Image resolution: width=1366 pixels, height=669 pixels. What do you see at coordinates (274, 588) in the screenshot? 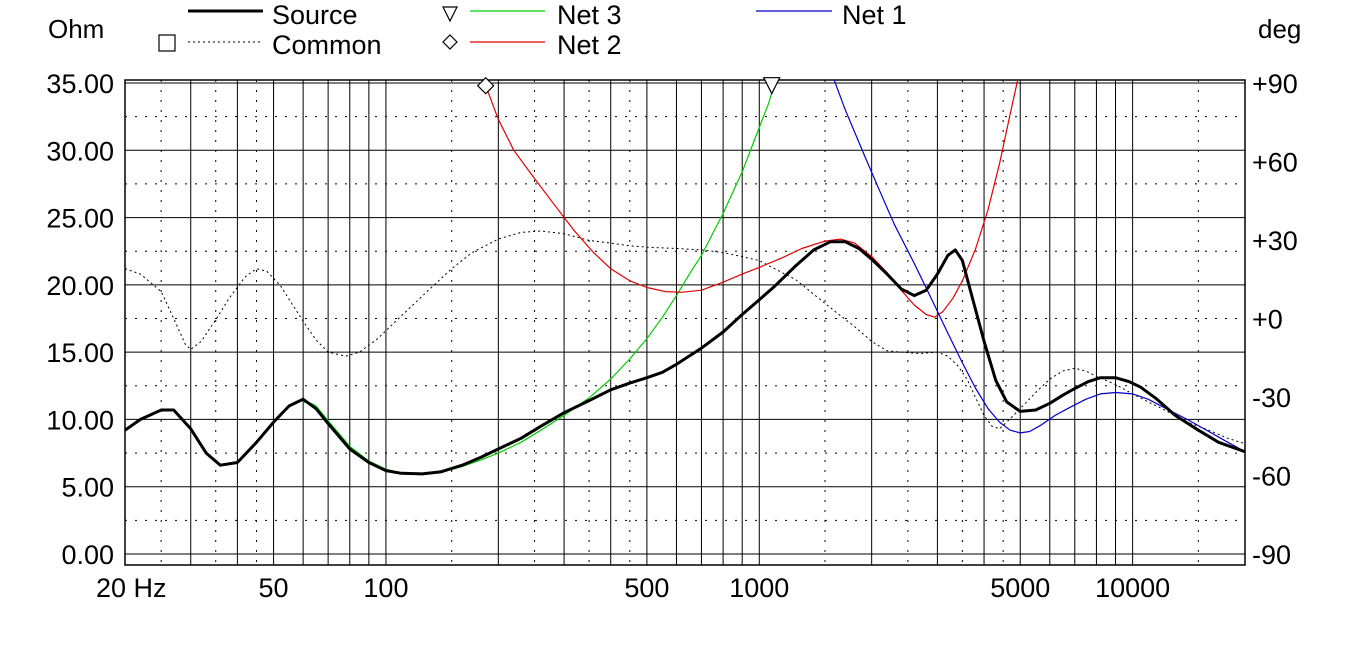
I see `x-tick-label: 50` at bounding box center [274, 588].